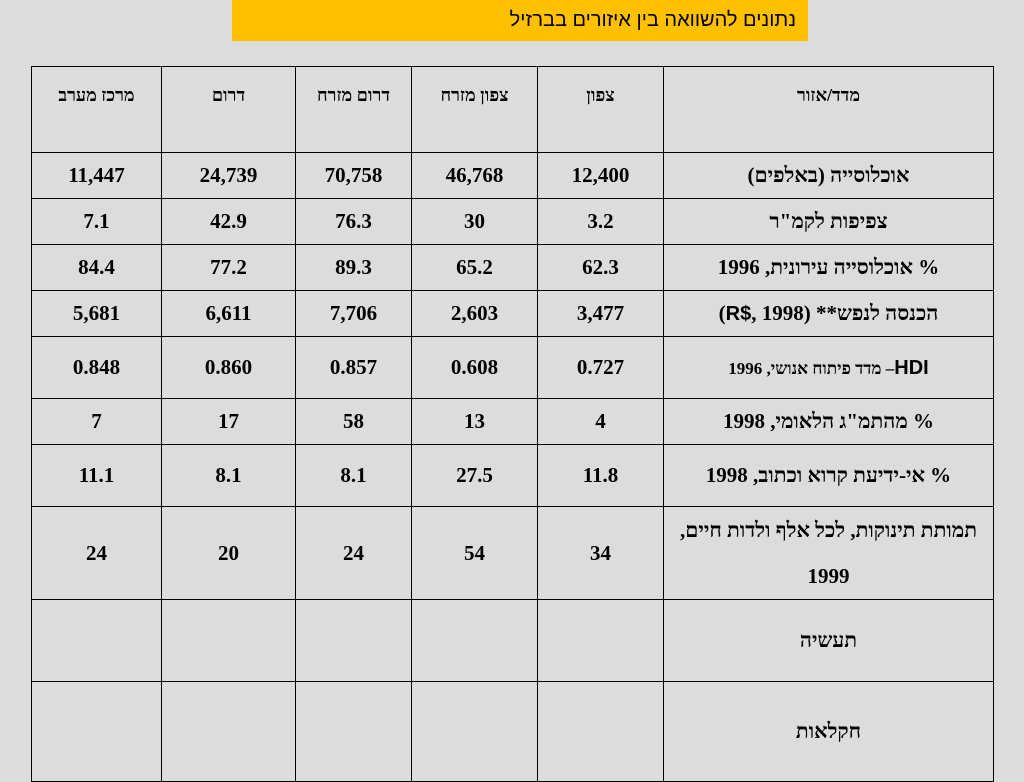  What do you see at coordinates (96, 267) in the screenshot?
I see `table-cell: 84.4` at bounding box center [96, 267].